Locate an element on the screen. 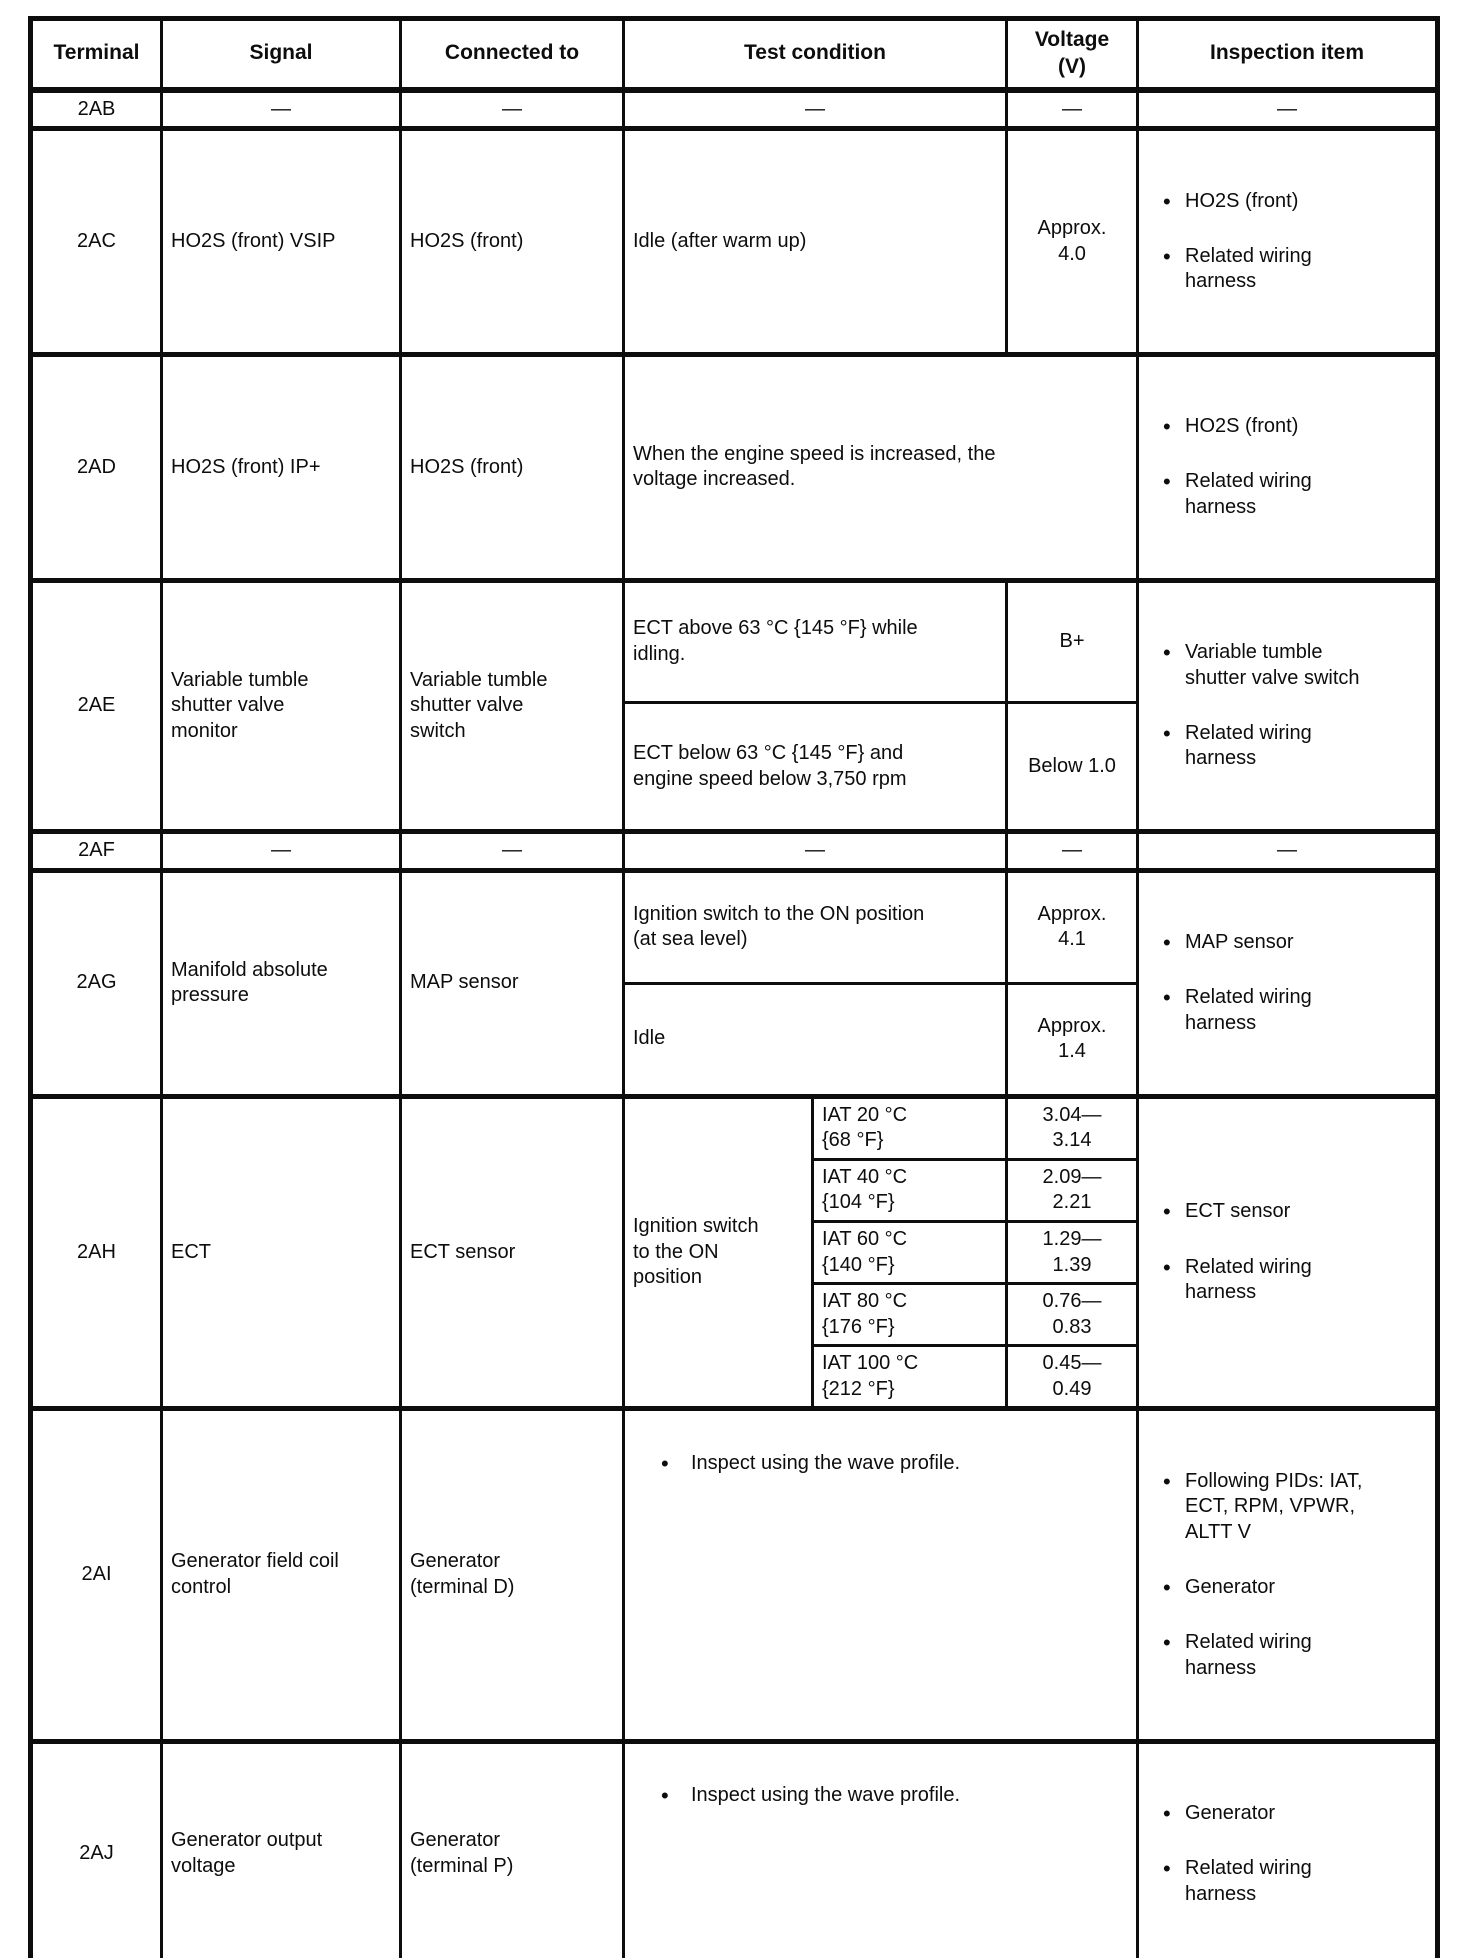 This screenshot has height=1958, width=1472. voltage-cell: Approx. 1.4 is located at coordinates (1072, 1039).